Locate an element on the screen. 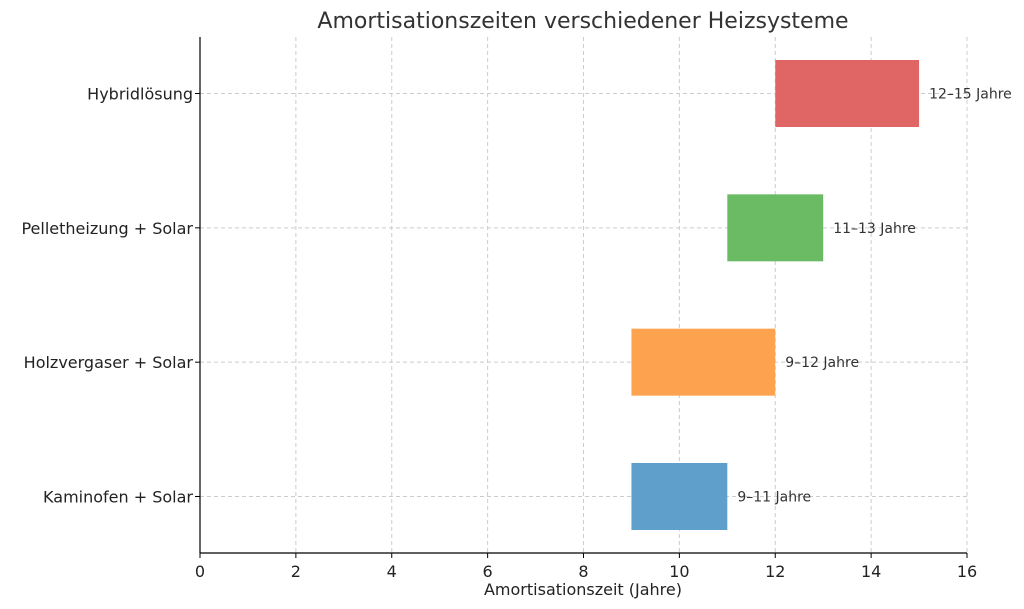 This screenshot has width=1024, height=609. bar-data-label: 12–15 Jahre is located at coordinates (970, 95).